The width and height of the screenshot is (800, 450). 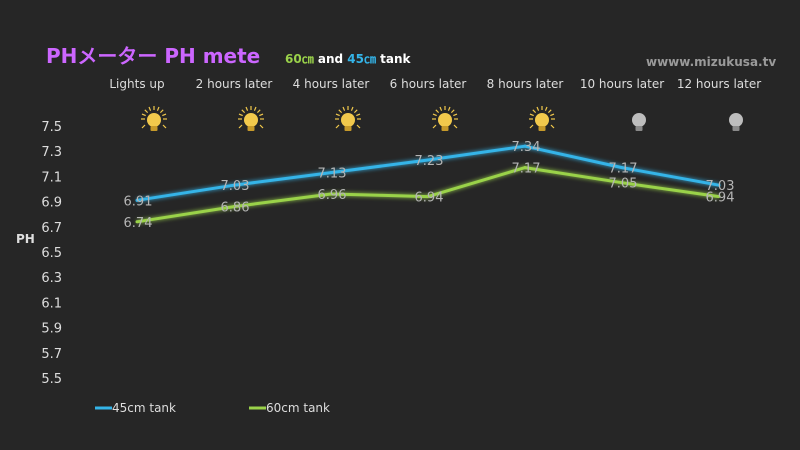 I want to click on x-tick-label: 10 hours later, so click(x=622, y=84).